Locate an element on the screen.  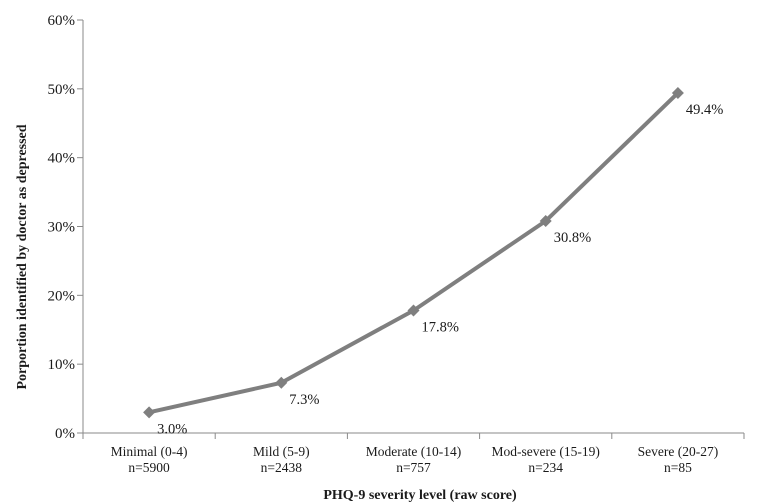
x-category-count: n=757 is located at coordinates (413, 467).